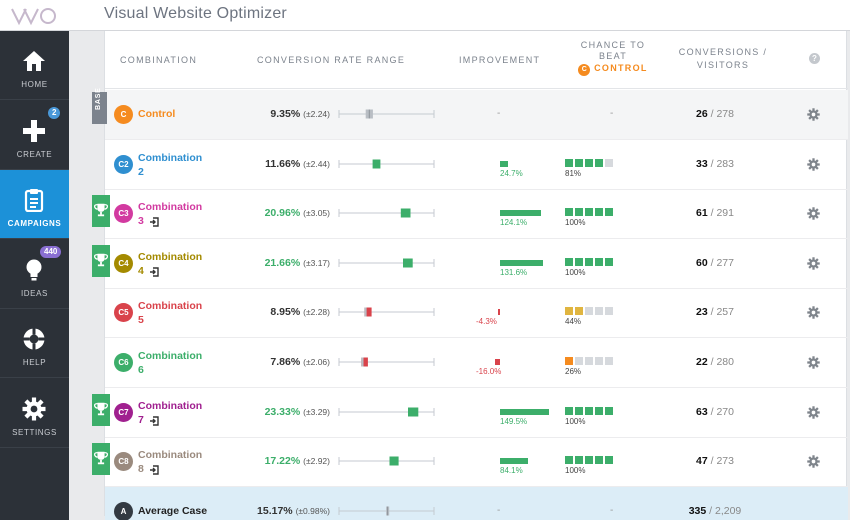 The height and width of the screenshot is (520, 850). I want to click on home-icon, so click(34, 61).